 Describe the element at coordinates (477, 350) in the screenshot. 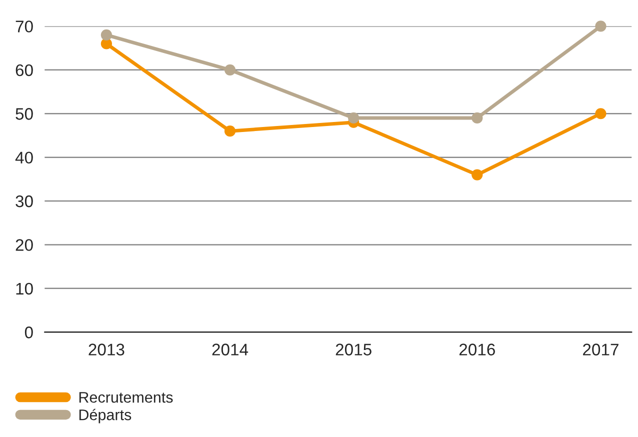

I see `x-tick-label: 2016` at that location.